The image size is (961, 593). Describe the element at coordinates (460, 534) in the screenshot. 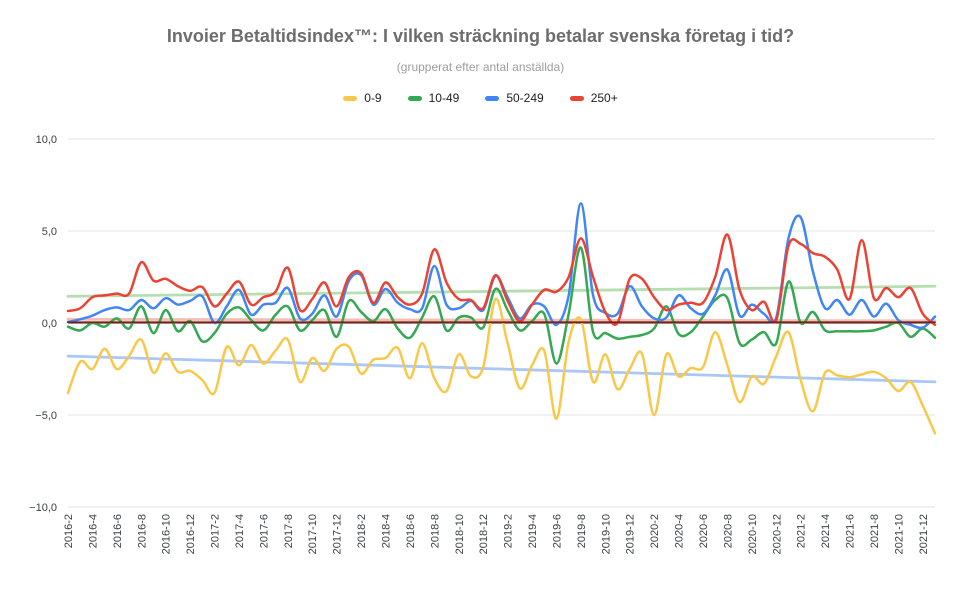

I see `x-tick-label: 2018-10` at that location.